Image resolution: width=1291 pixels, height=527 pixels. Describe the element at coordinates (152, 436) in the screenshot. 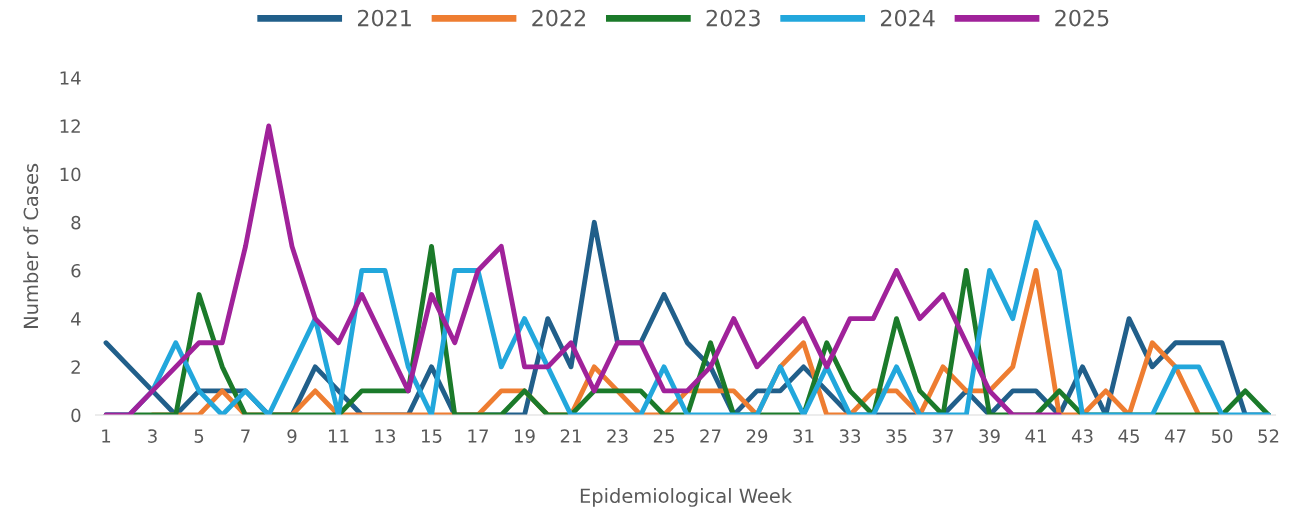

I see `x-tick-label: 3` at that location.